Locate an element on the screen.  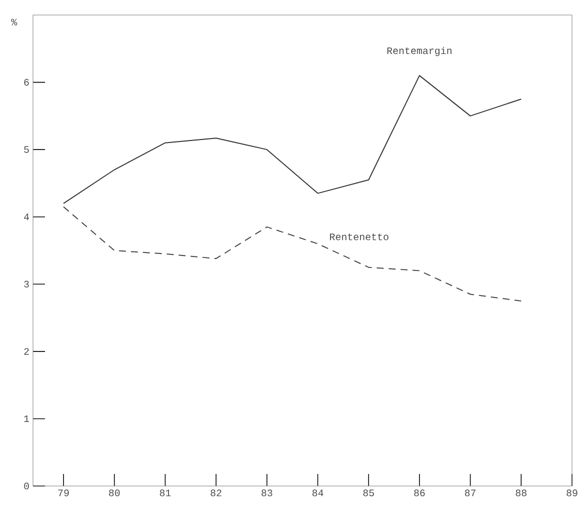
x-tick-label: 84 is located at coordinates (318, 493).